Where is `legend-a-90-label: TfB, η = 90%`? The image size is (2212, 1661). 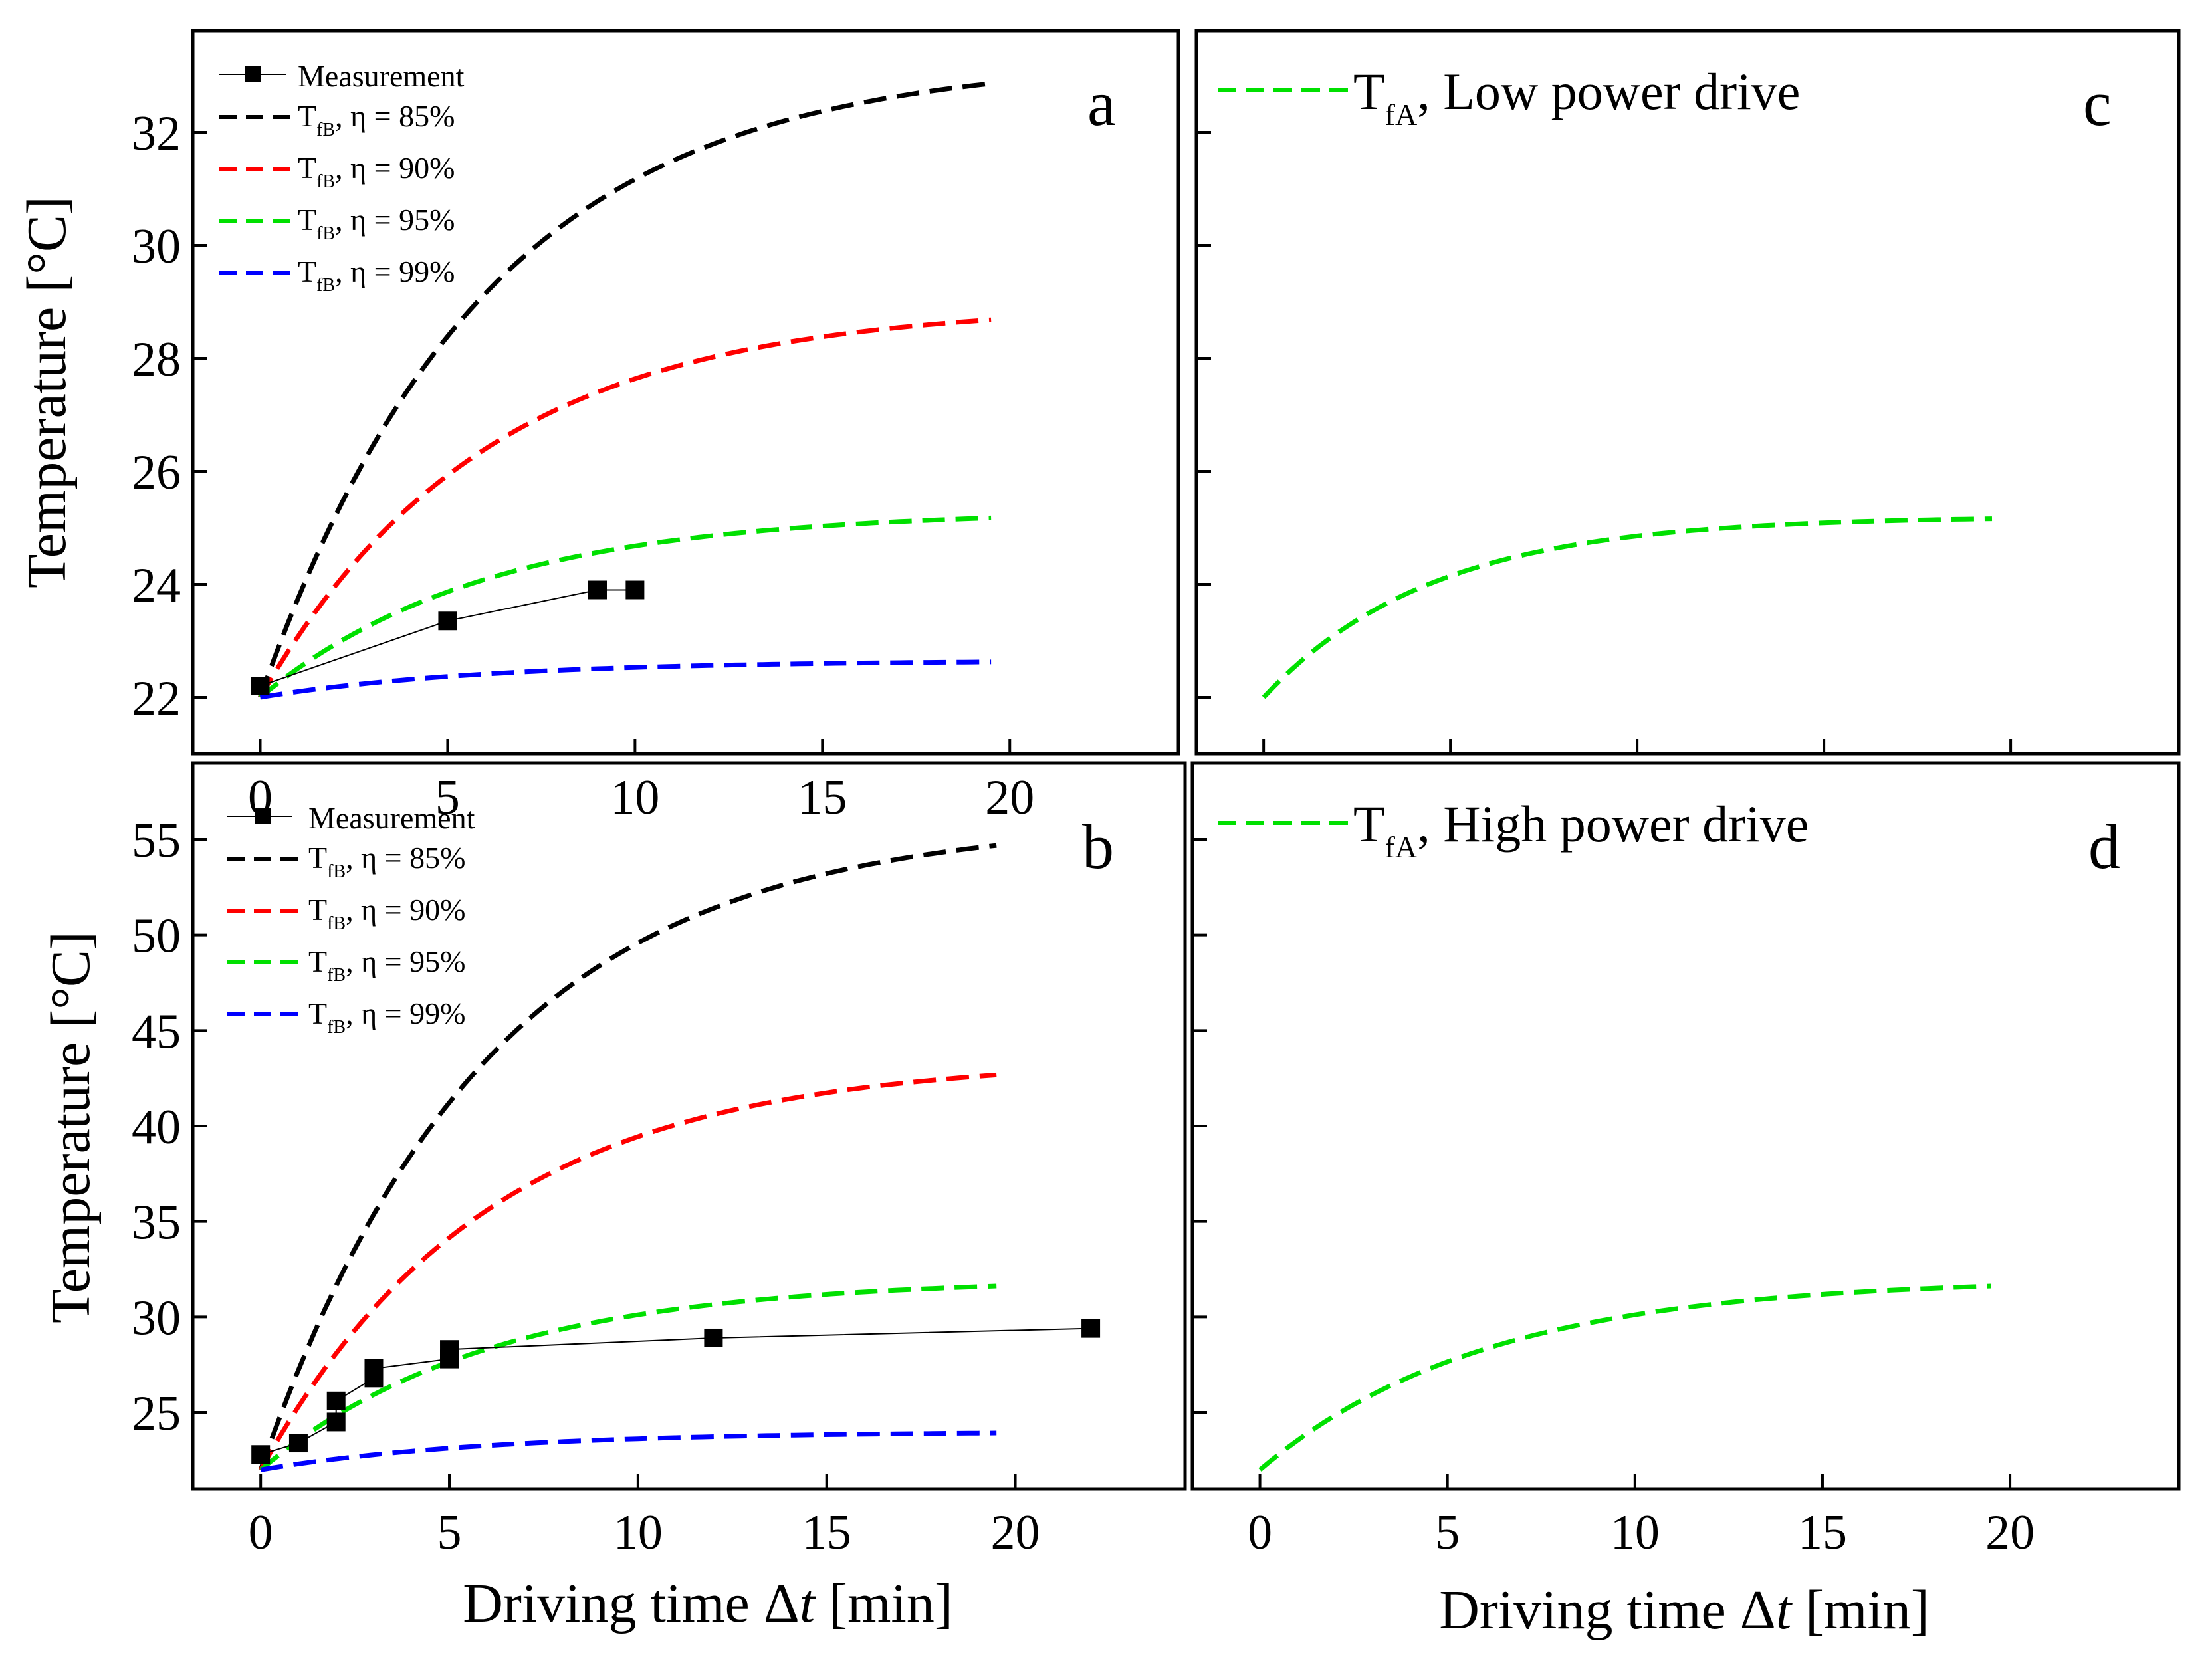 legend-a-90-label: TfB, η = 90% is located at coordinates (376, 171).